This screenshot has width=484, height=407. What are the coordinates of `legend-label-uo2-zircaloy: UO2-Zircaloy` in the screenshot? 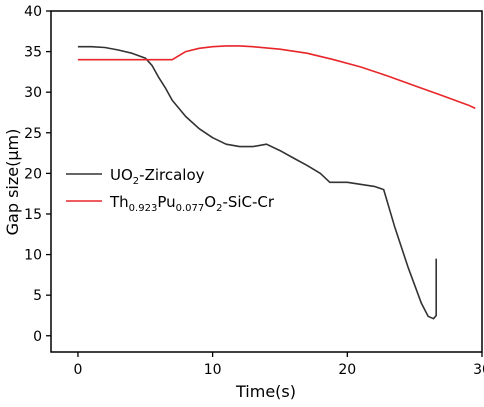 It's located at (157, 176).